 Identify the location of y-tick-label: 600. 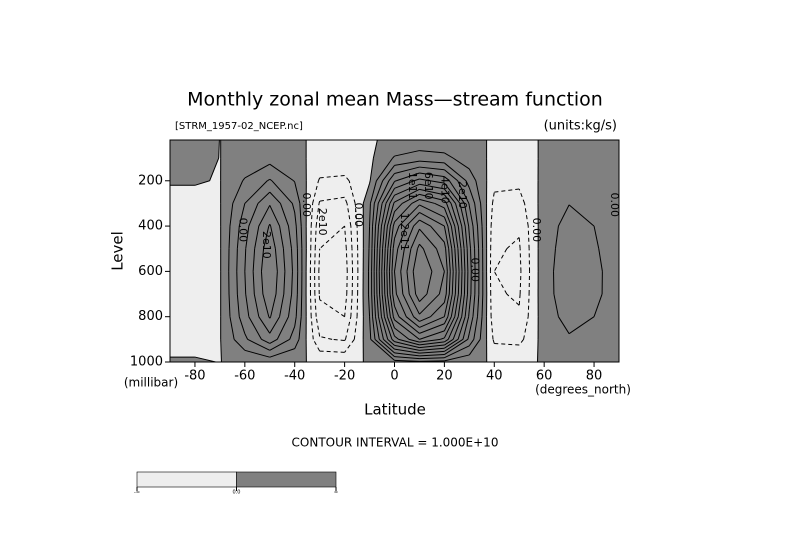
(150, 271).